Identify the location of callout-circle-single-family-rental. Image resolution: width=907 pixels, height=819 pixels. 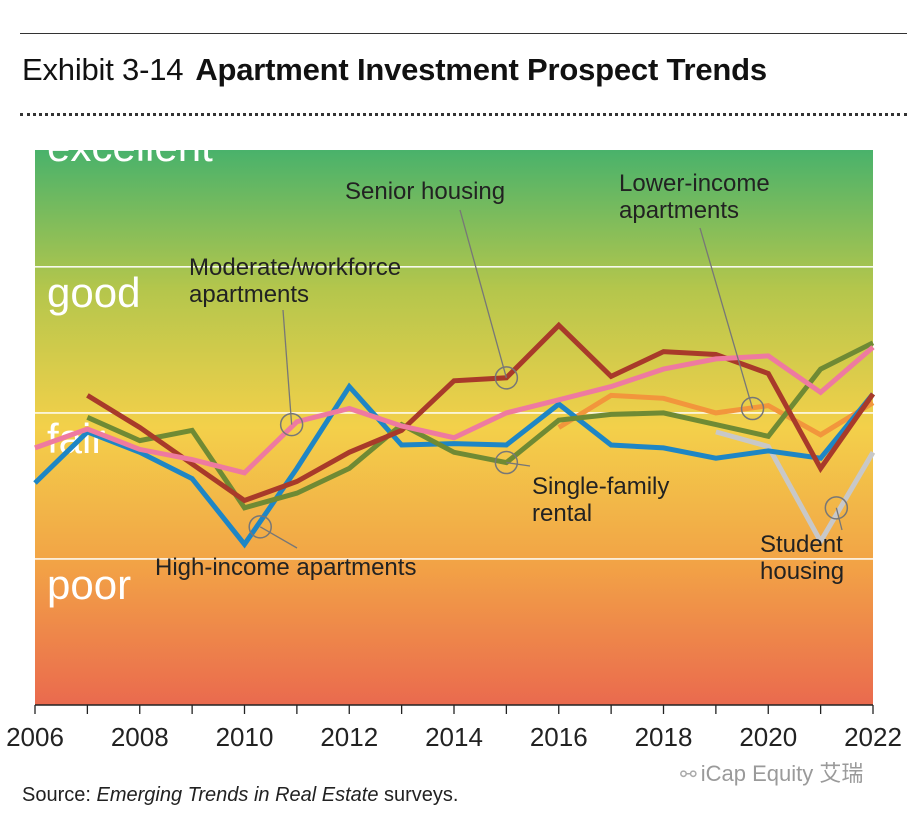
(506, 462).